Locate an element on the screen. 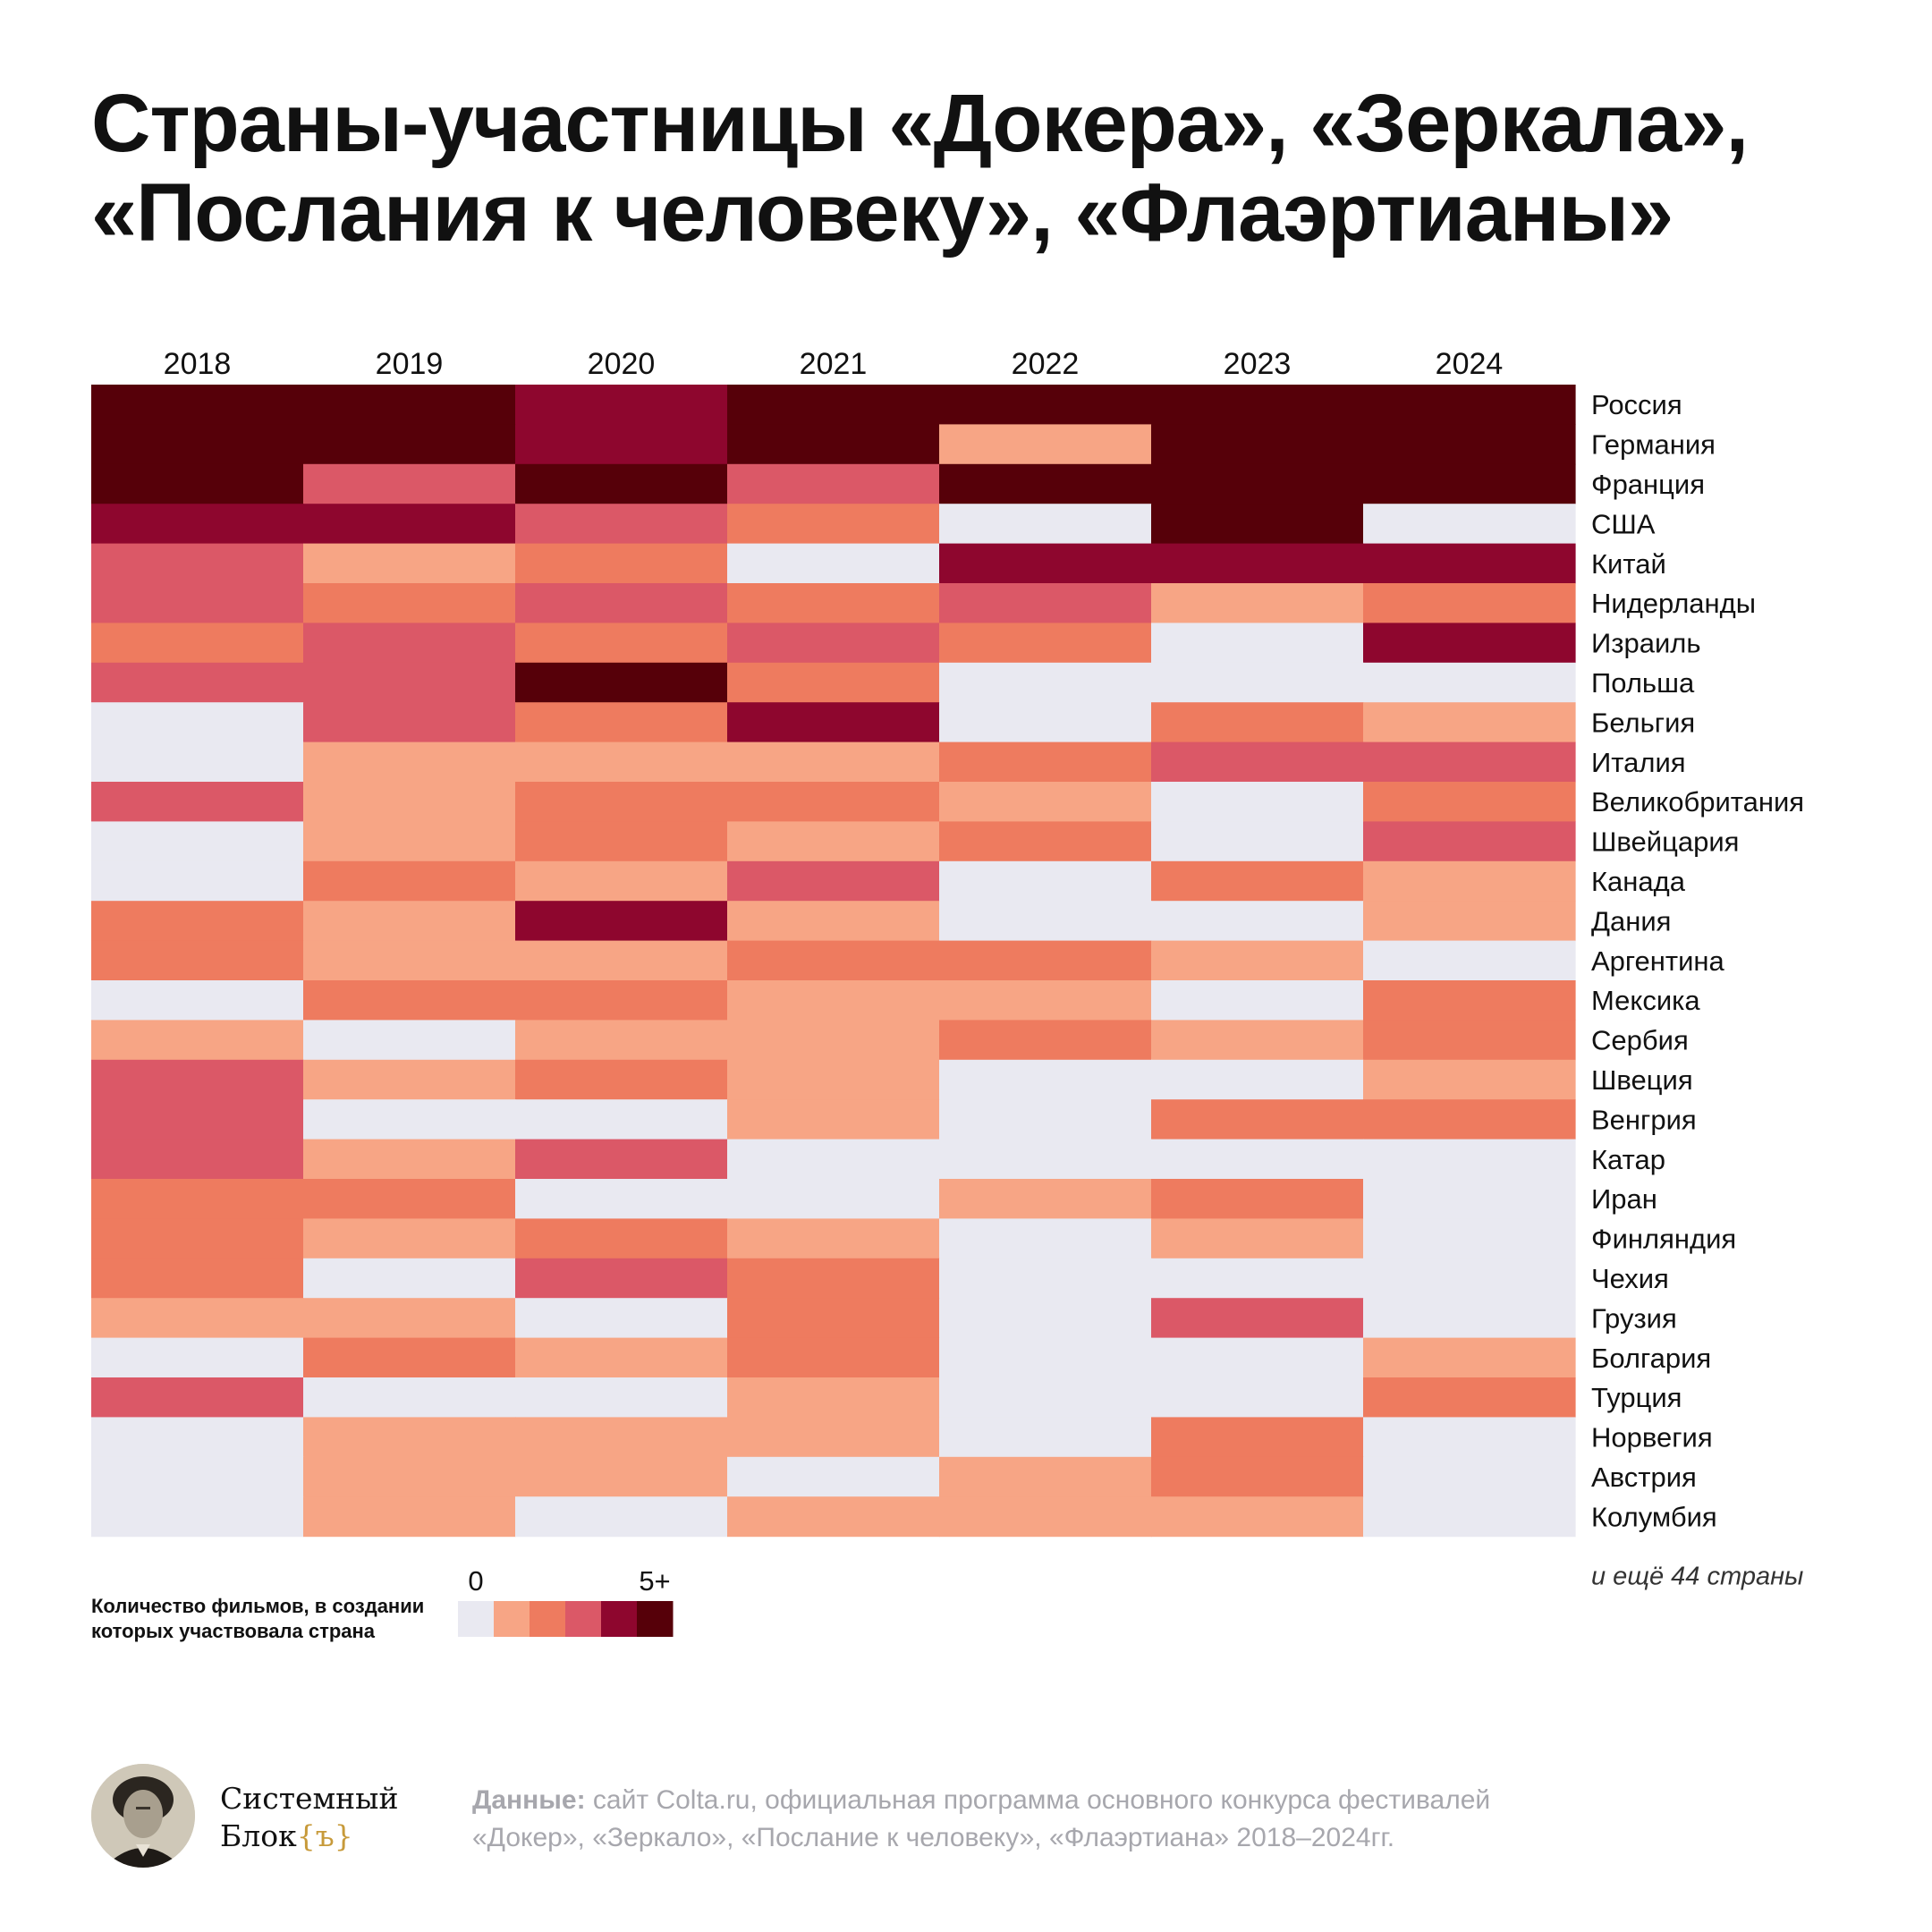  row-label: Великобритания is located at coordinates (1697, 802).